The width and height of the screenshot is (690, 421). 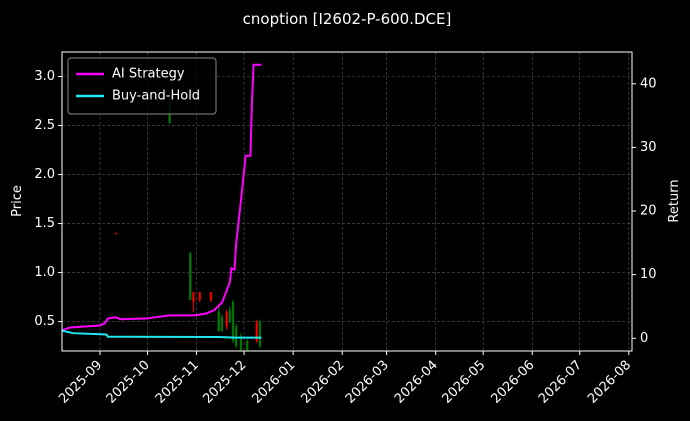 I want to click on series-line, so click(x=162, y=334).